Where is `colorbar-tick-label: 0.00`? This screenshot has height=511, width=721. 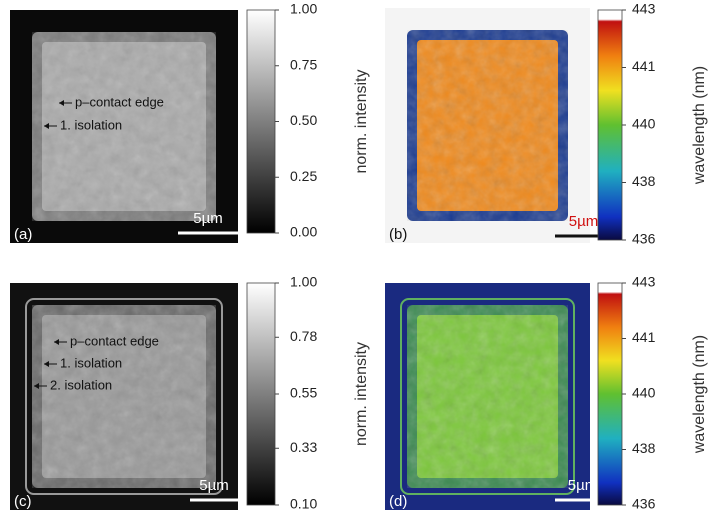 colorbar-tick-label: 0.00 is located at coordinates (303, 232).